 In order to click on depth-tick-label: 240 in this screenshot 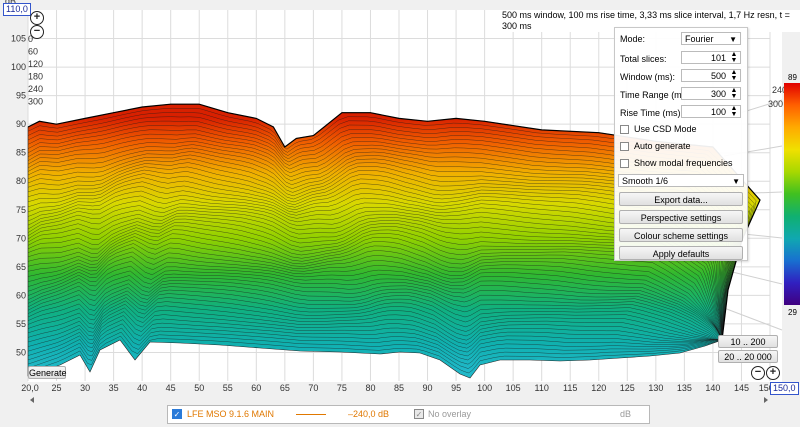, I will do `click(779, 90)`.